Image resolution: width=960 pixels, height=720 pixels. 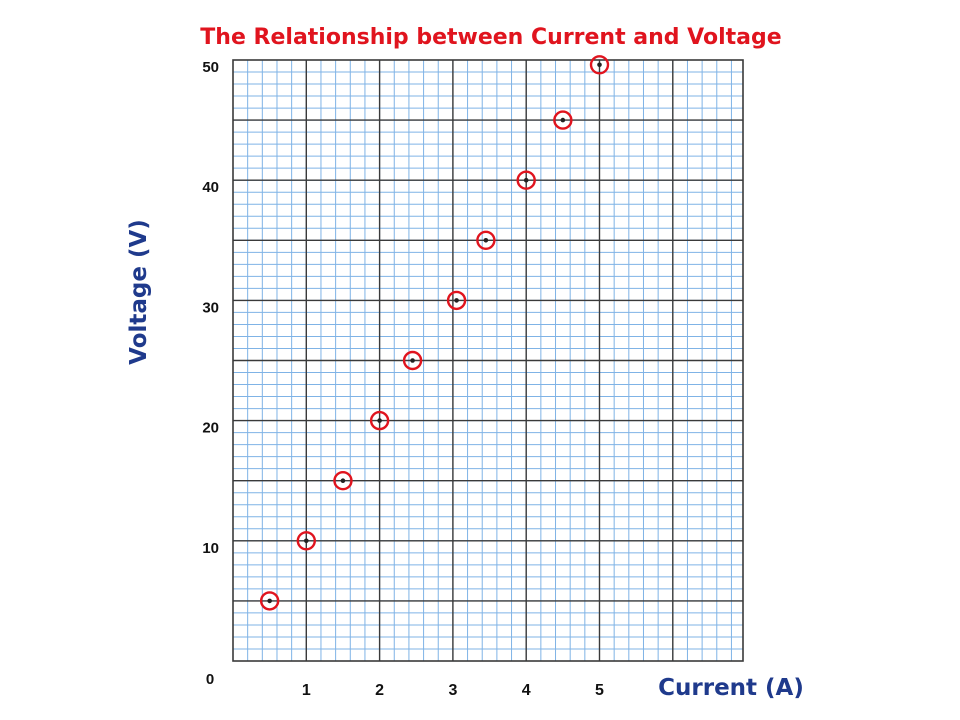 I want to click on x-tick-label: 2, so click(x=379, y=690).